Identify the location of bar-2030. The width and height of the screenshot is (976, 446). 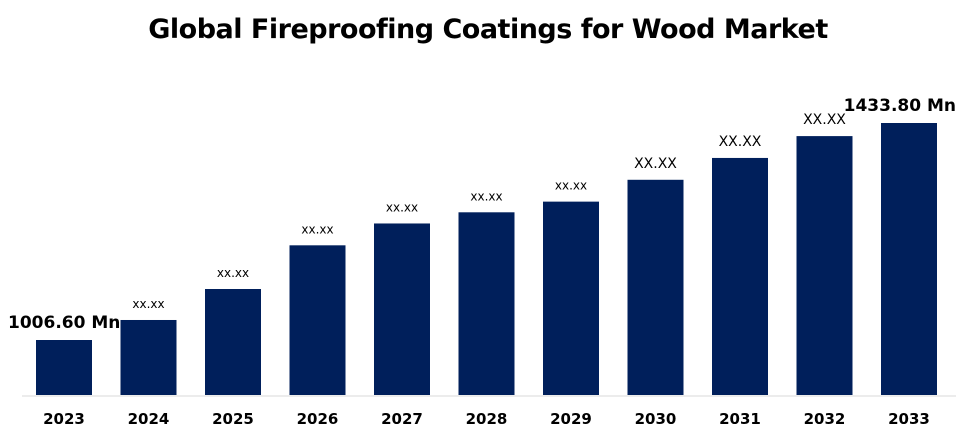
(655, 287).